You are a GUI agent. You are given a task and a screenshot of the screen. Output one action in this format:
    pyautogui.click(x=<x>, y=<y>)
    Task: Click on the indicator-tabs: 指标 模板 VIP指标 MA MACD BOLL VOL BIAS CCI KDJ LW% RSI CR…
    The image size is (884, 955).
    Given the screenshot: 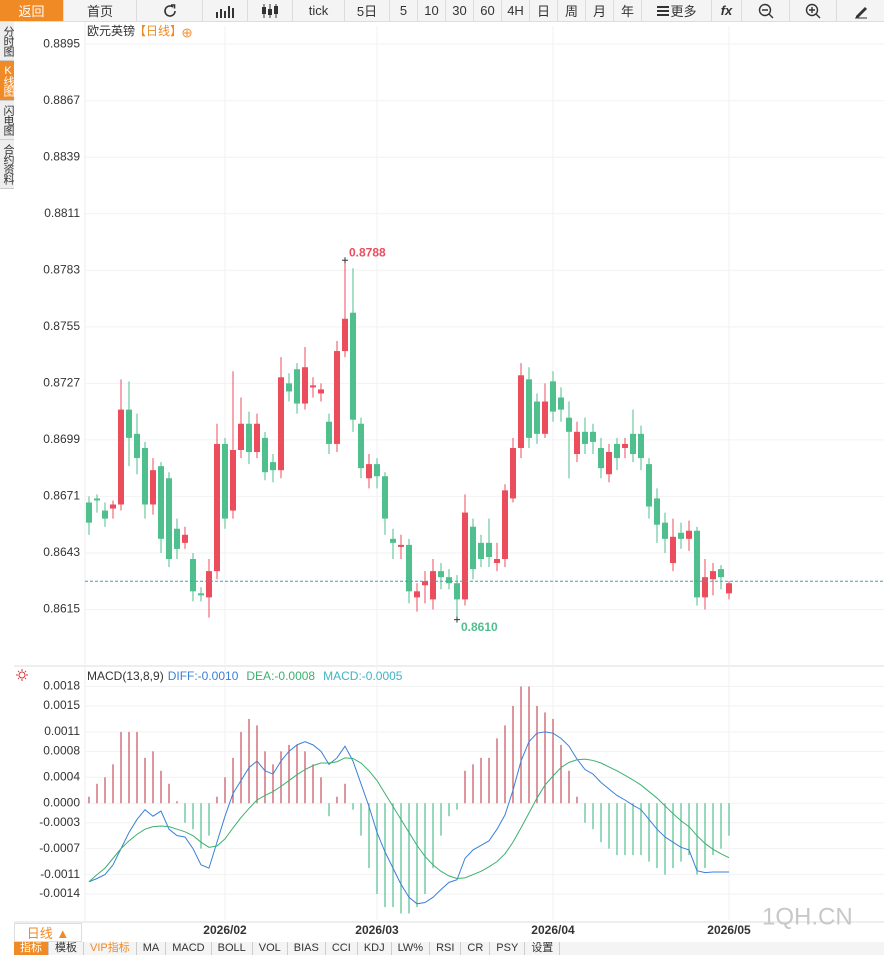 What is the action you would take?
    pyautogui.click(x=449, y=948)
    